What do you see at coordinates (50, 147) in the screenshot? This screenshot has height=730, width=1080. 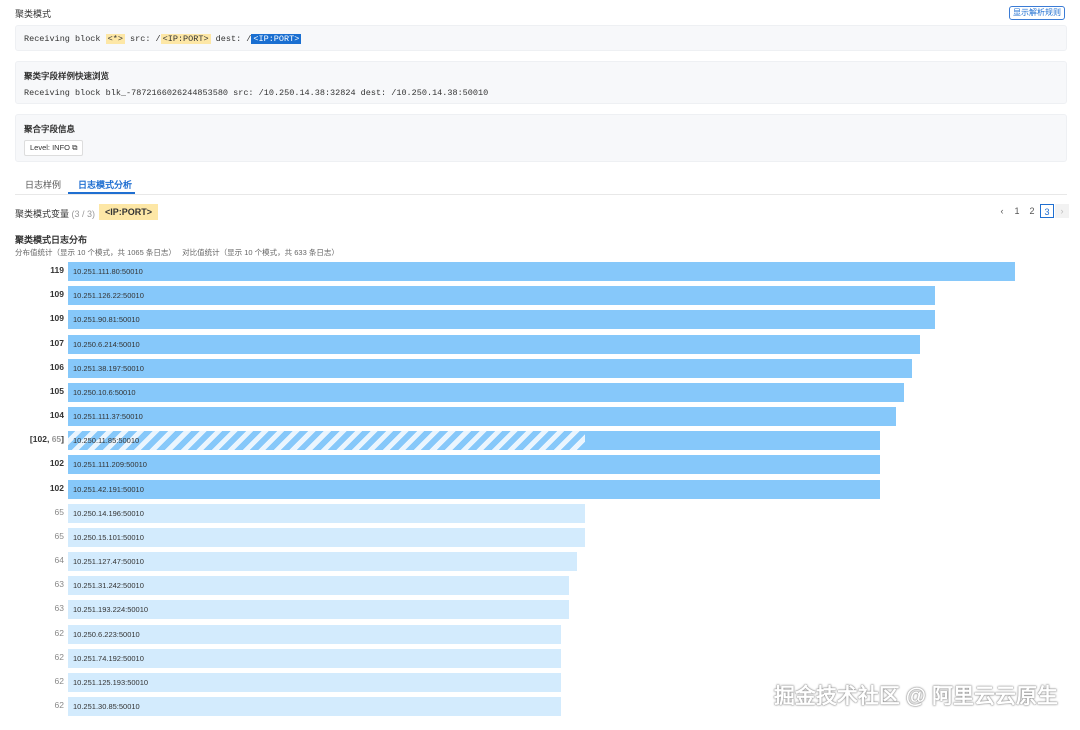 I see `level-text: Level: INFO` at bounding box center [50, 147].